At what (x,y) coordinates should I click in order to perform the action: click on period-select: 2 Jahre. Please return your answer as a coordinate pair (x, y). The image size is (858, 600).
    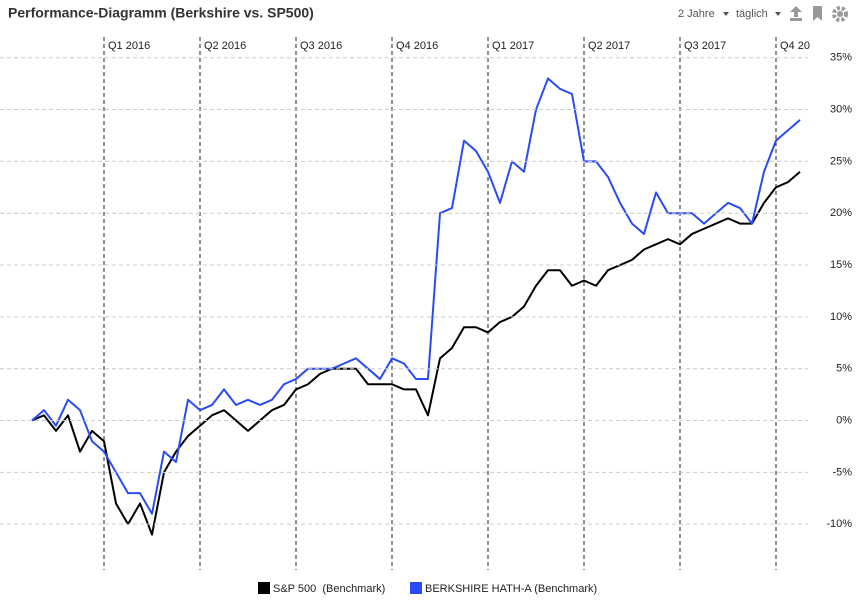
    Looking at the image, I should click on (696, 14).